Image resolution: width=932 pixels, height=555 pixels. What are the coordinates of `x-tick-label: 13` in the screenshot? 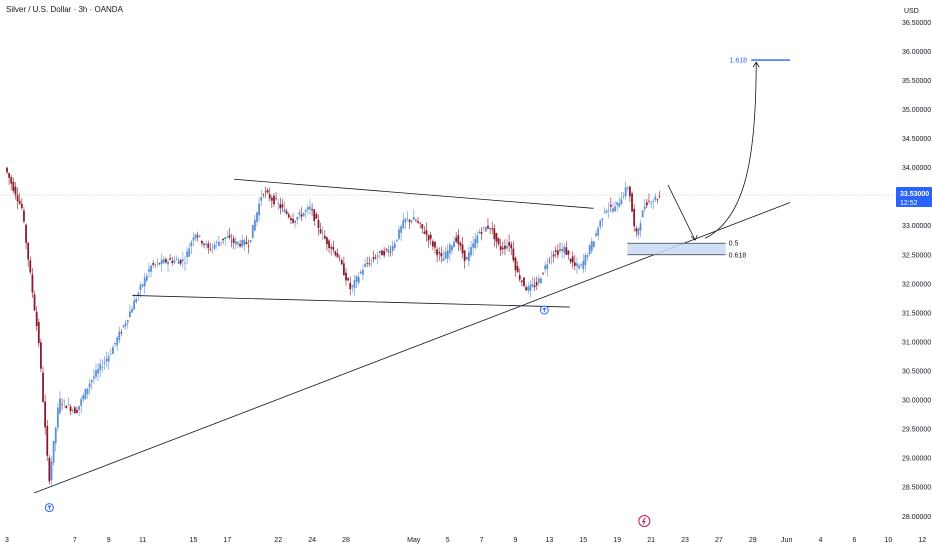 It's located at (550, 540).